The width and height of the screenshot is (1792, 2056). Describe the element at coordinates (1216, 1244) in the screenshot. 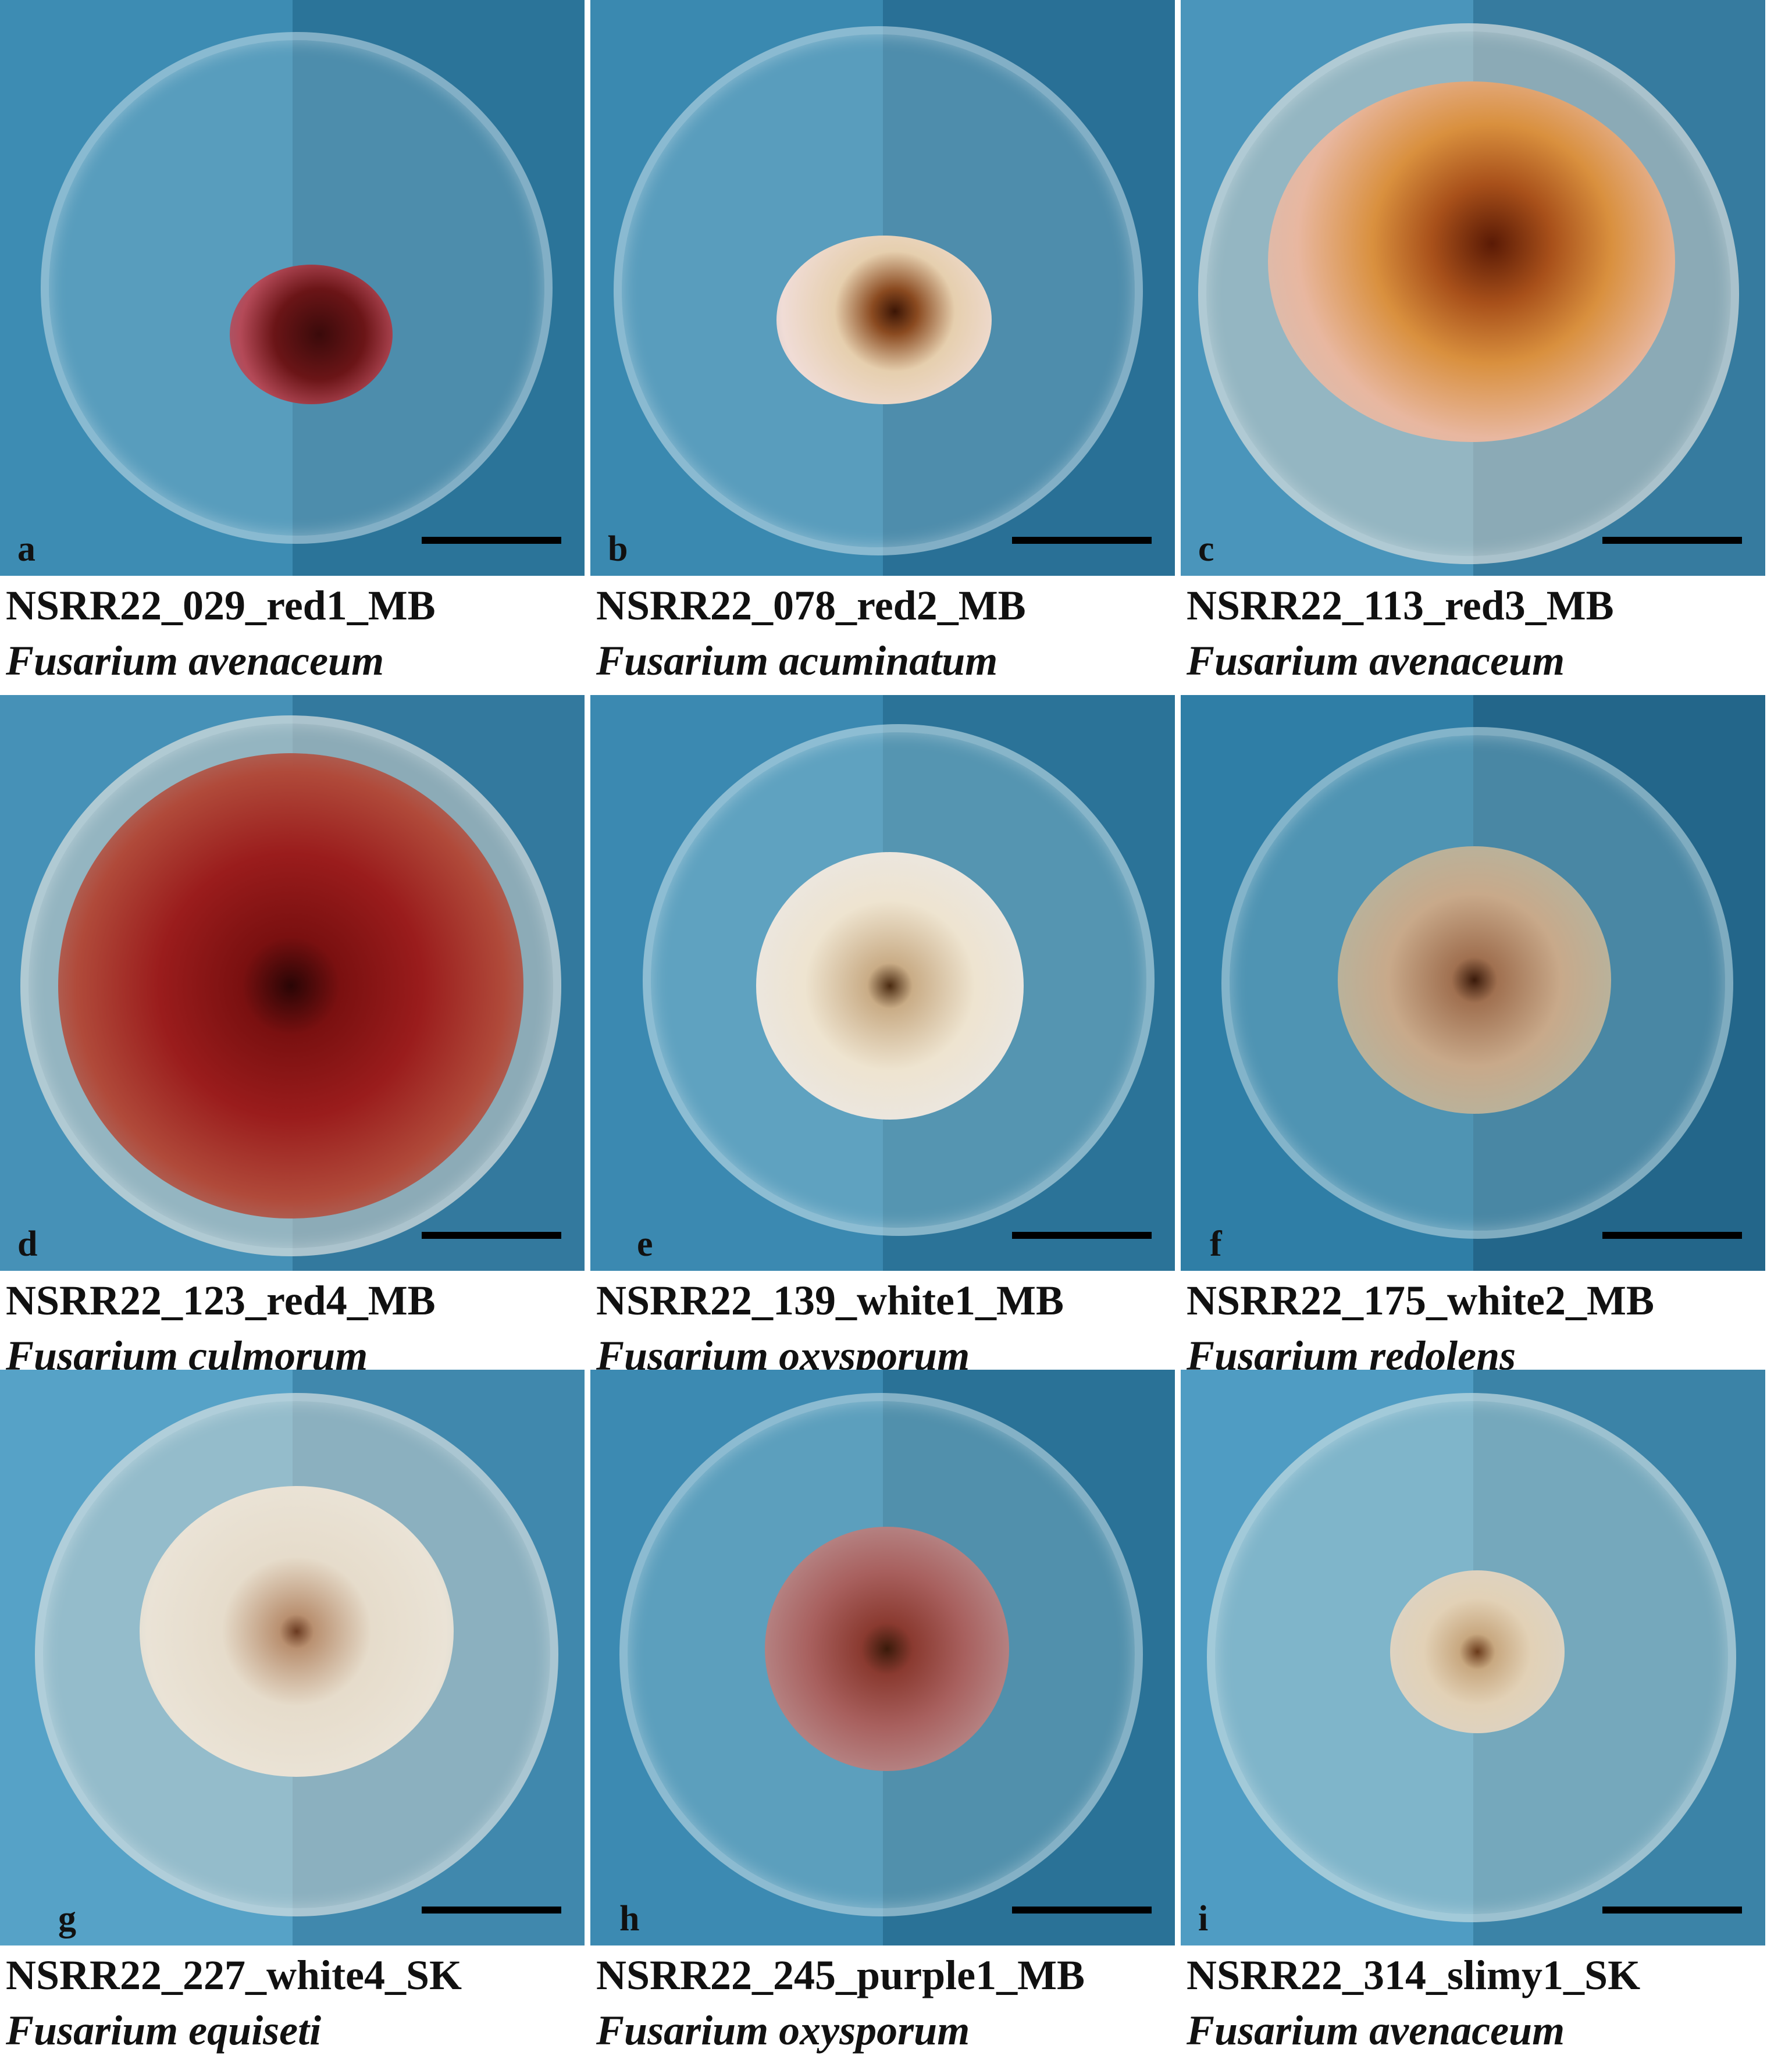

I see `panel-label: f` at that location.